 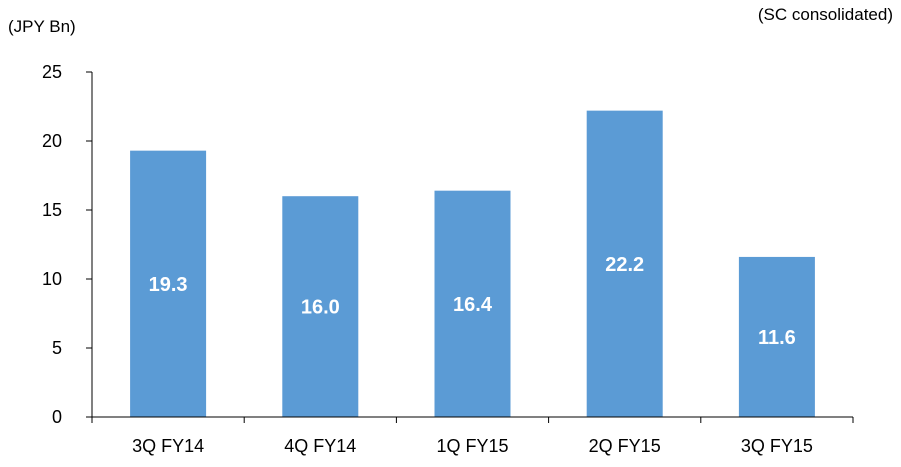 I want to click on data-label: 19.3, so click(x=168, y=285).